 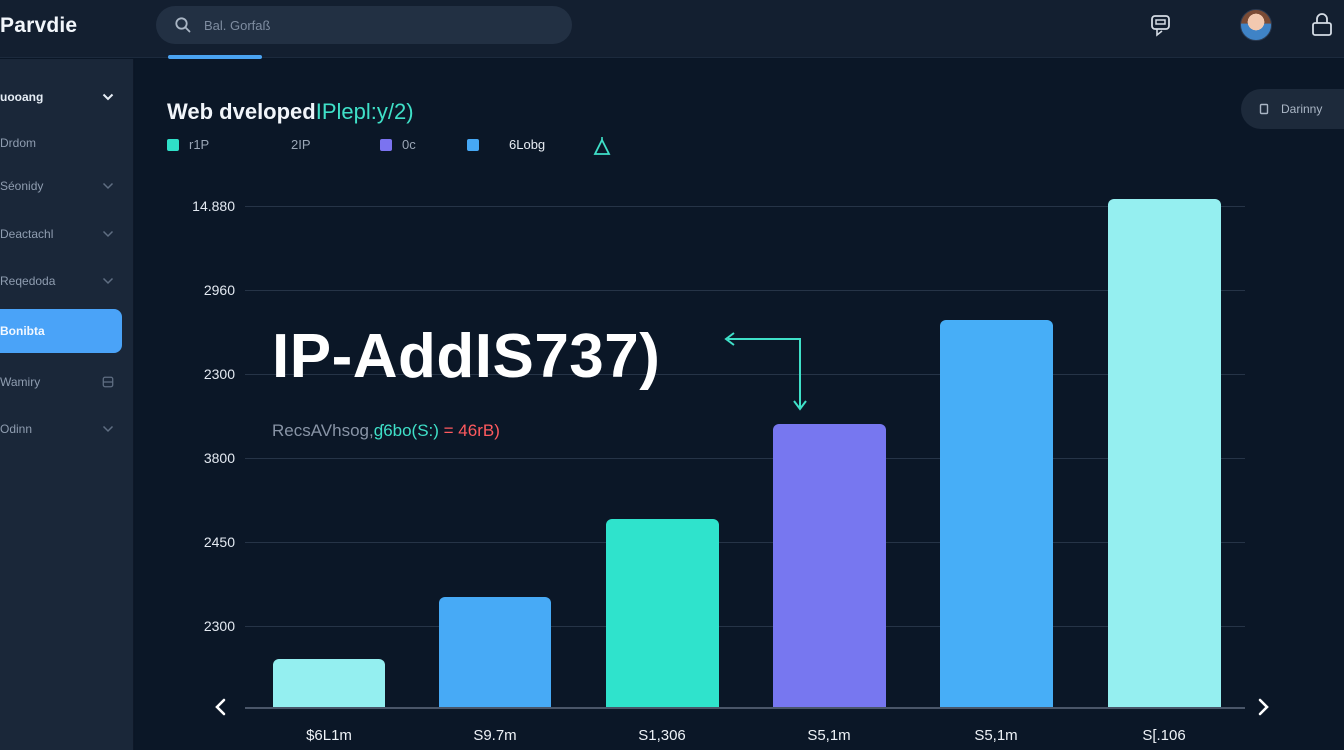 I want to click on chat-icon, so click(x=1161, y=26).